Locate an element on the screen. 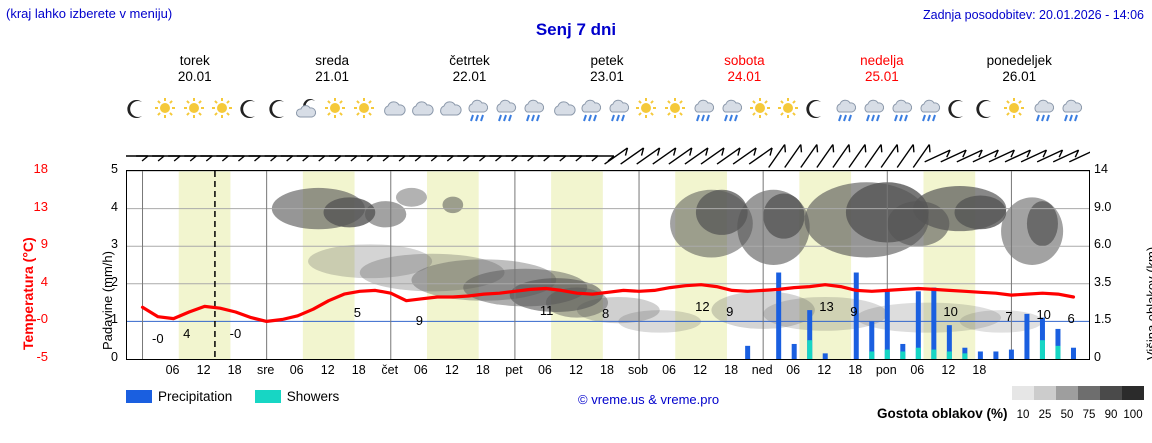 This screenshot has height=443, width=1152. x-tick-18-10: 18 is located at coordinates (482, 370).